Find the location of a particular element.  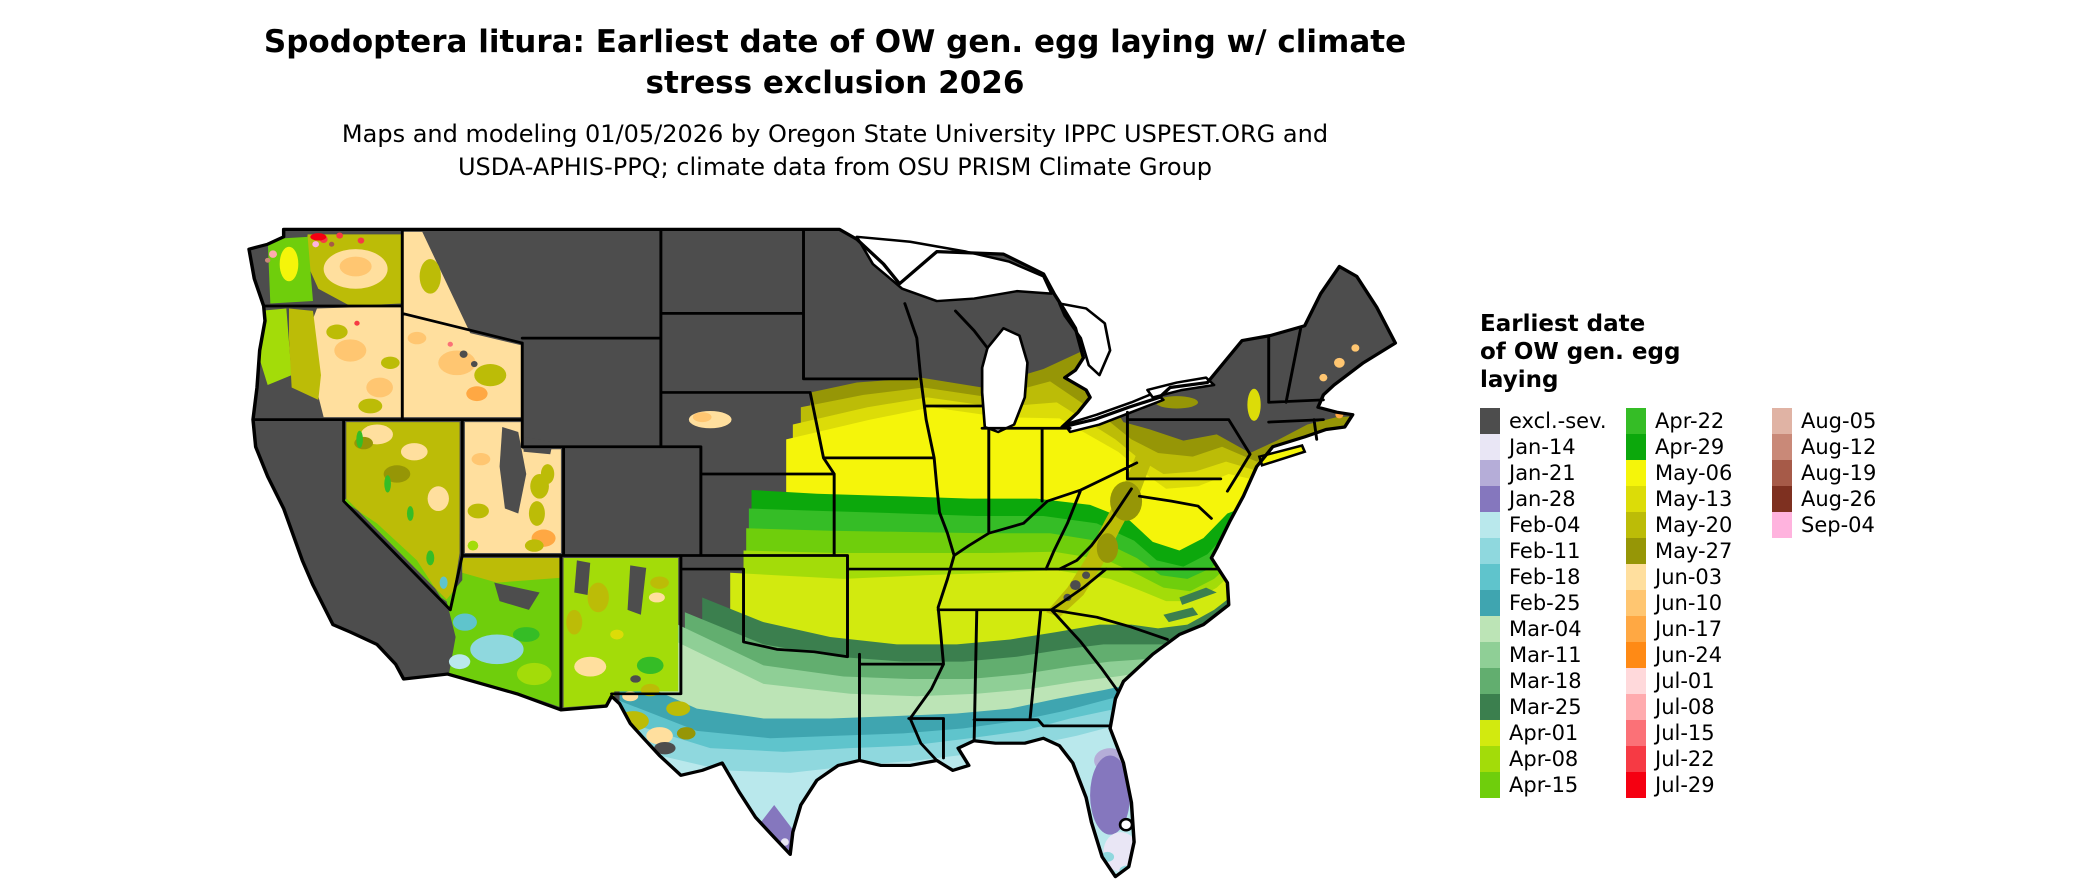

legend-item: Apr-01 is located at coordinates (1540, 733).